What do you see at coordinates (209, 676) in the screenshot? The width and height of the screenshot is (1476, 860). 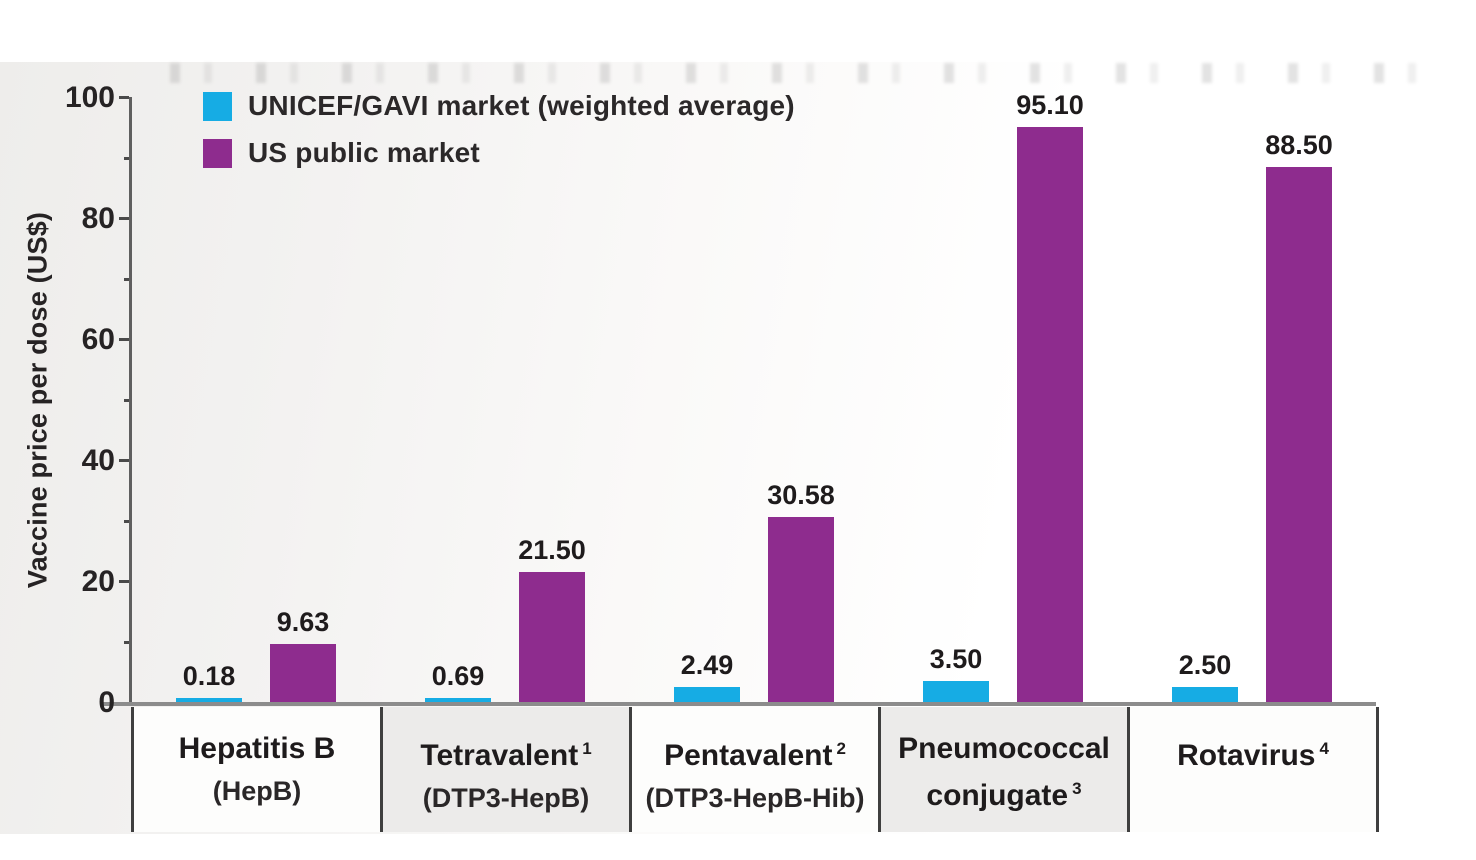 I see `bar-value-gavi-hepatitis-b: 0.18` at bounding box center [209, 676].